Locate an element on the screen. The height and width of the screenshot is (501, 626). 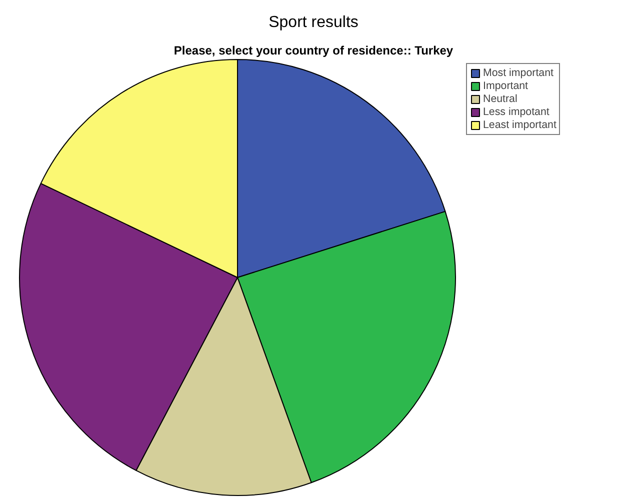
chart-title: Sport results is located at coordinates (313, 22).